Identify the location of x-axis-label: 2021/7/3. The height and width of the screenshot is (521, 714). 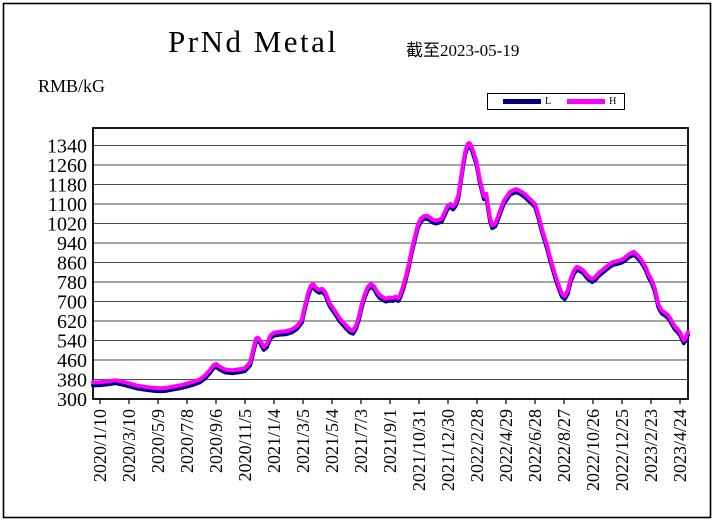
(361, 441).